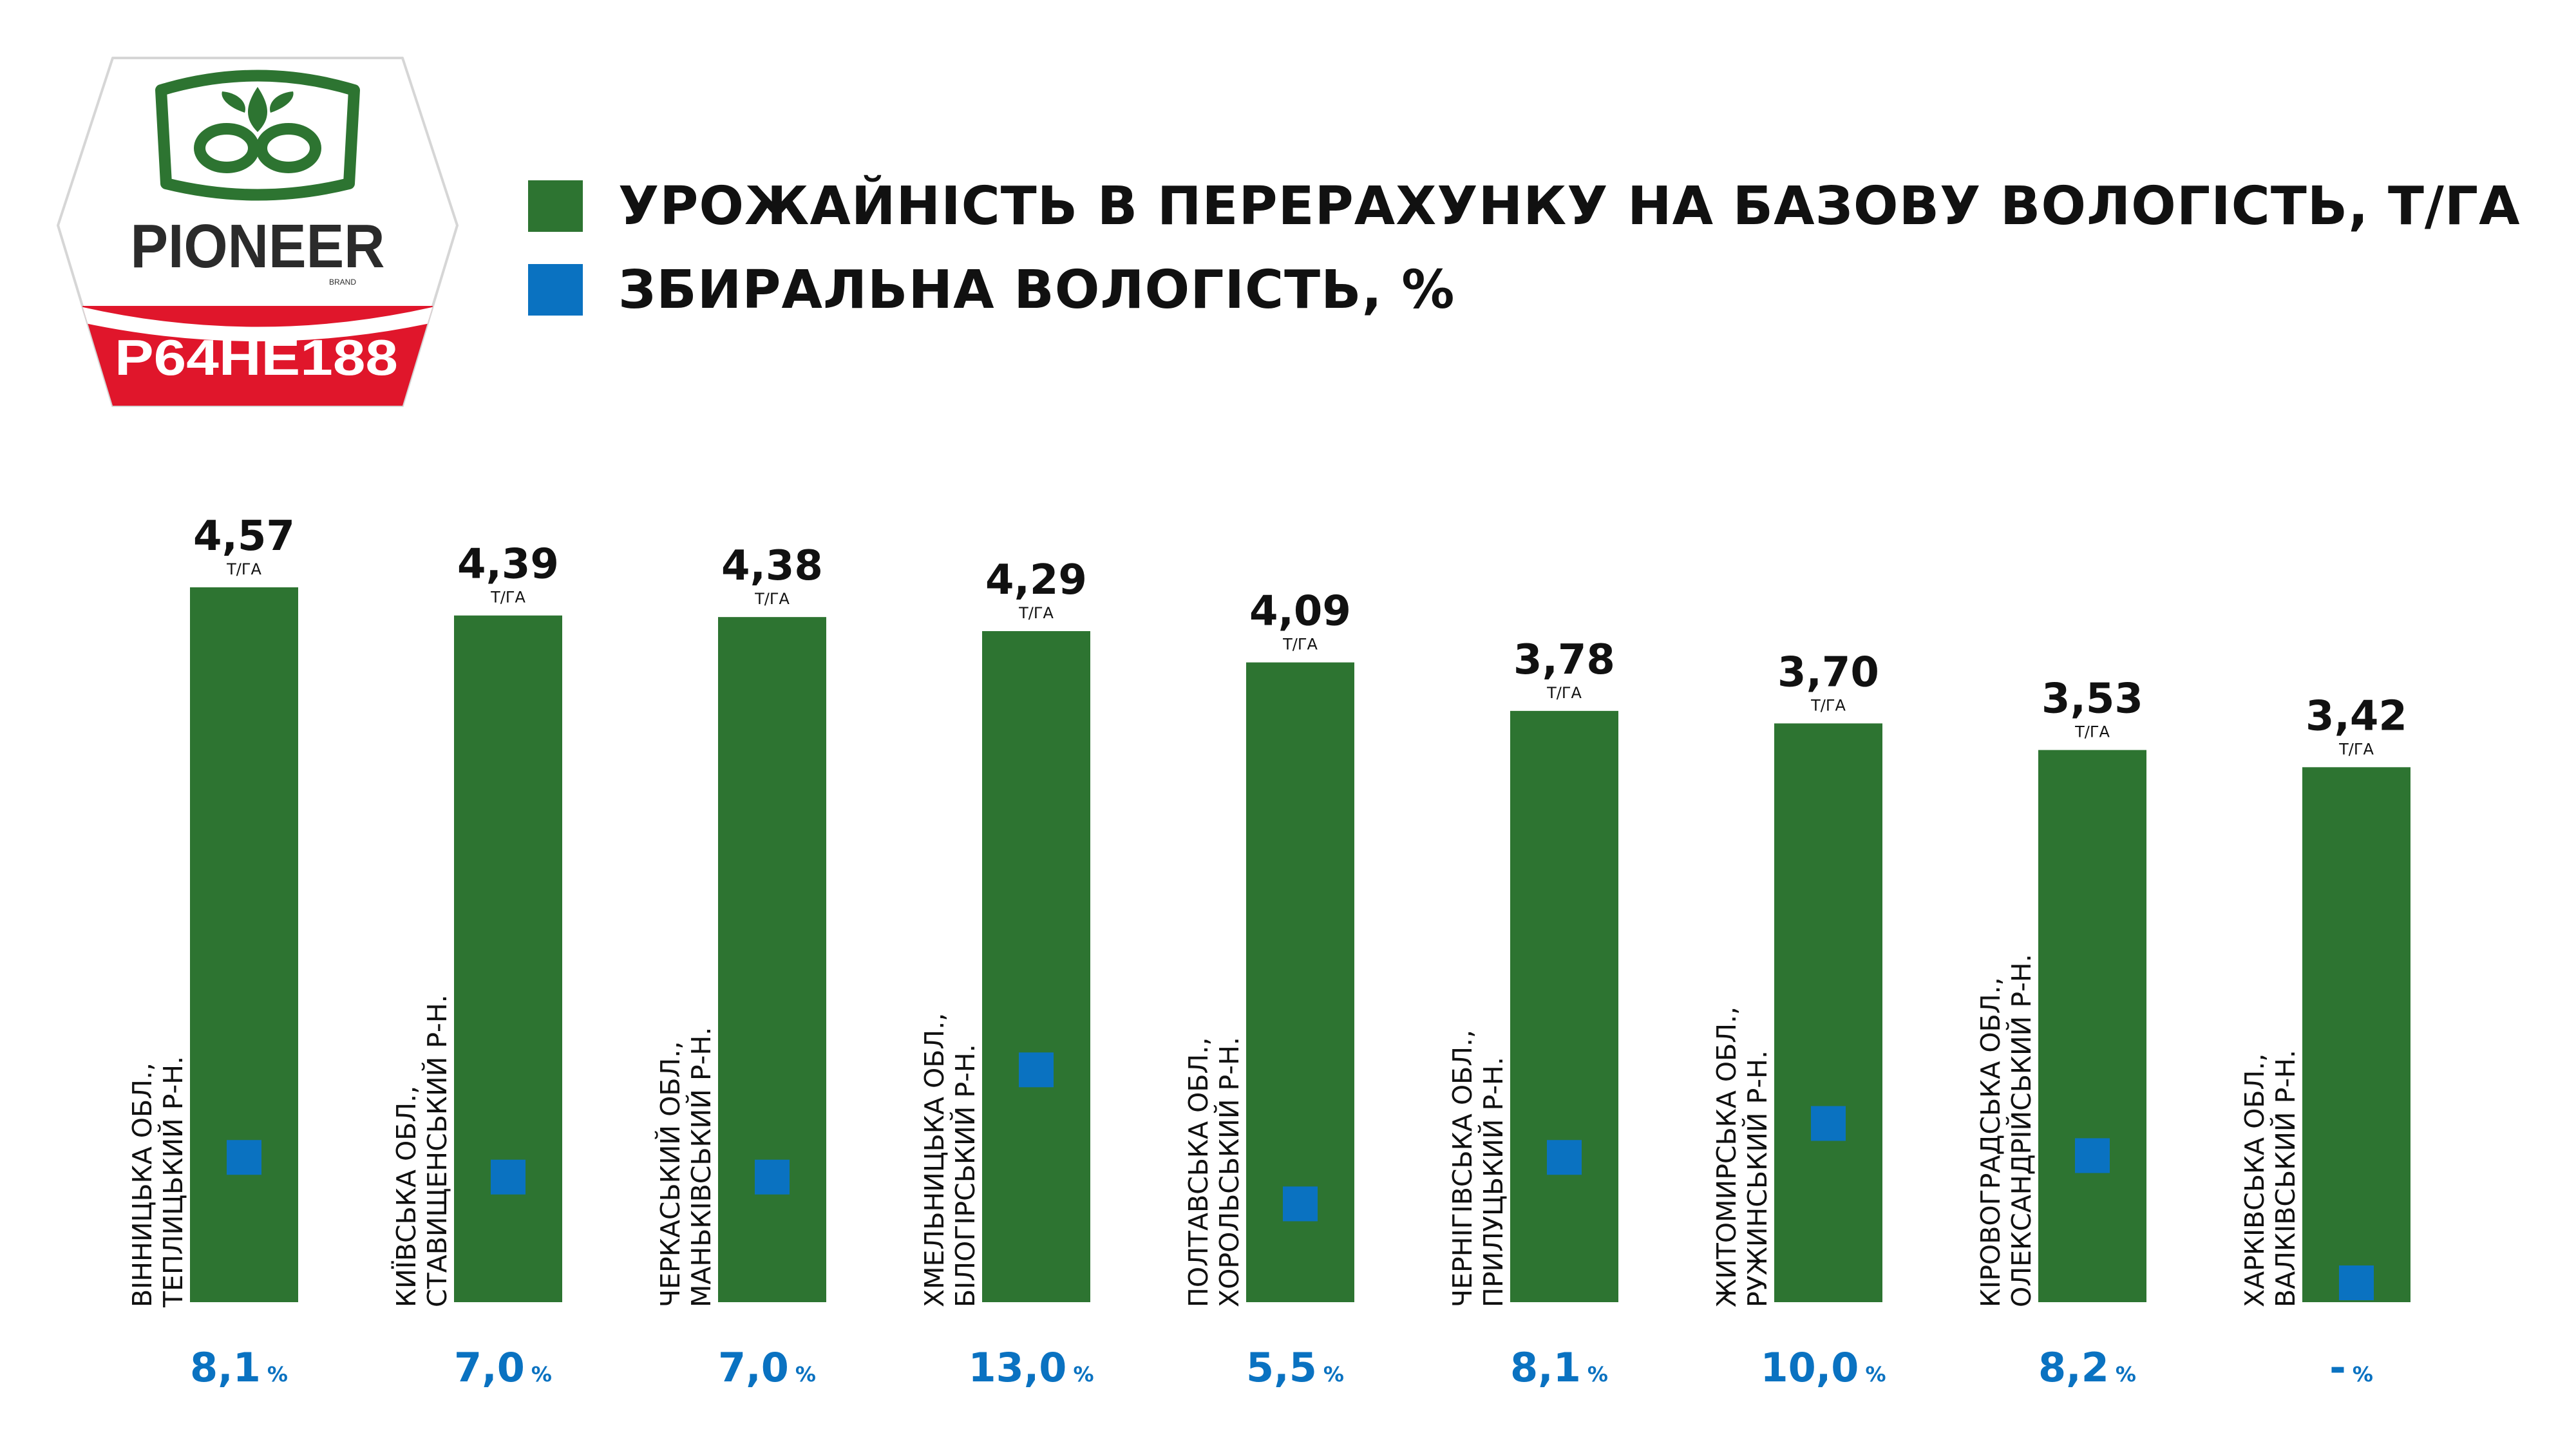 The height and width of the screenshot is (1449, 2576). I want to click on region-label-line: ТЕПЛИЦЬКИЙ Р-Н., so click(174, 1182).